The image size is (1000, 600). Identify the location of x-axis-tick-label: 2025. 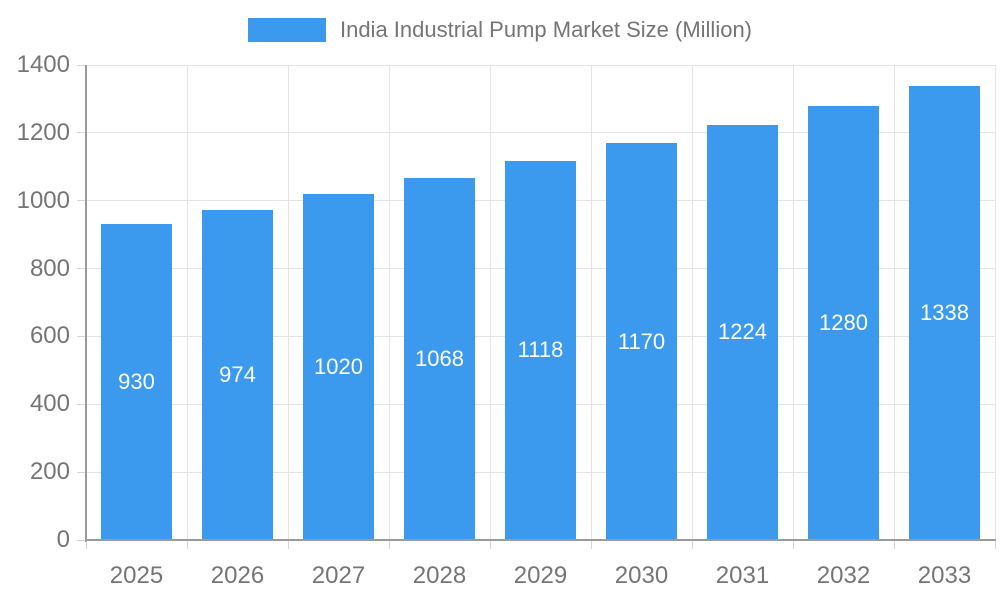
(136, 575).